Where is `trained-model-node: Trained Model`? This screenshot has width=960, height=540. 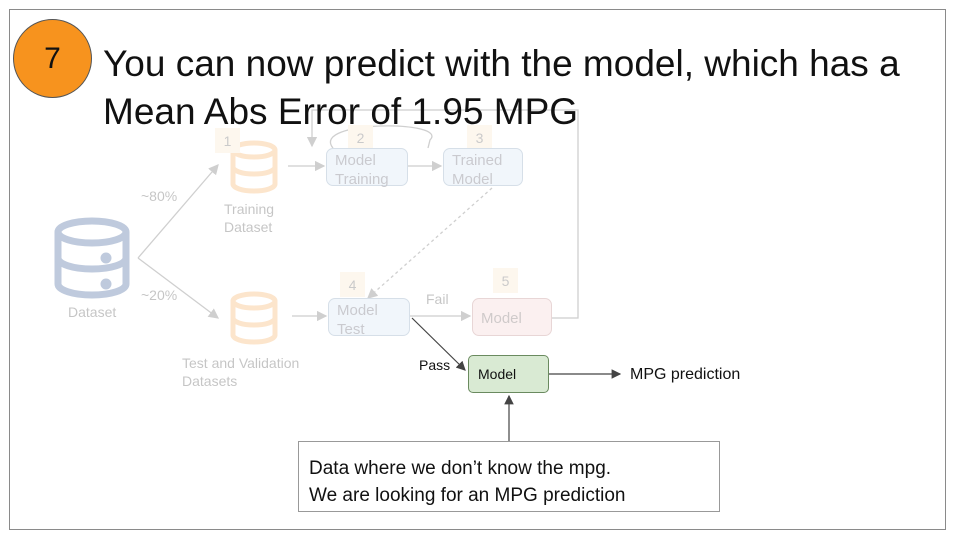 trained-model-node: Trained Model is located at coordinates (483, 168).